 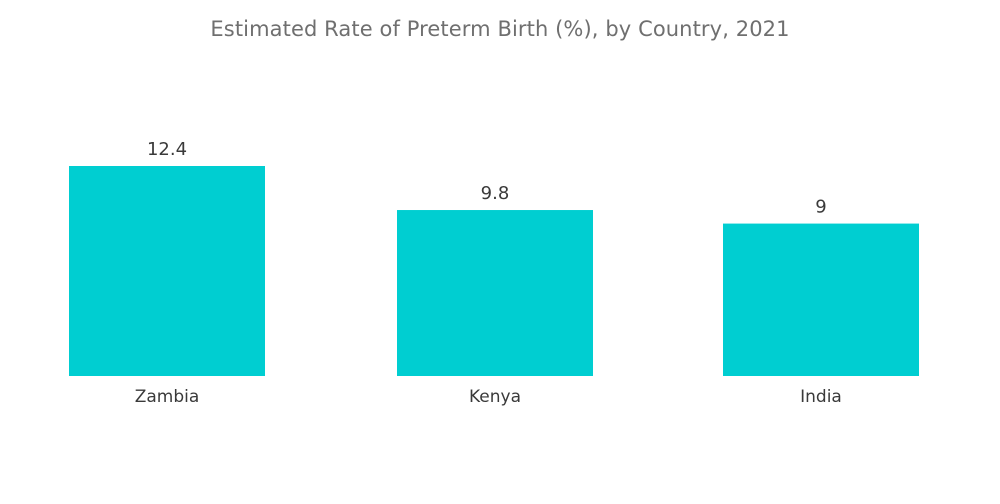 What do you see at coordinates (495, 397) in the screenshot?
I see `category-label-kenya: Kenya` at bounding box center [495, 397].